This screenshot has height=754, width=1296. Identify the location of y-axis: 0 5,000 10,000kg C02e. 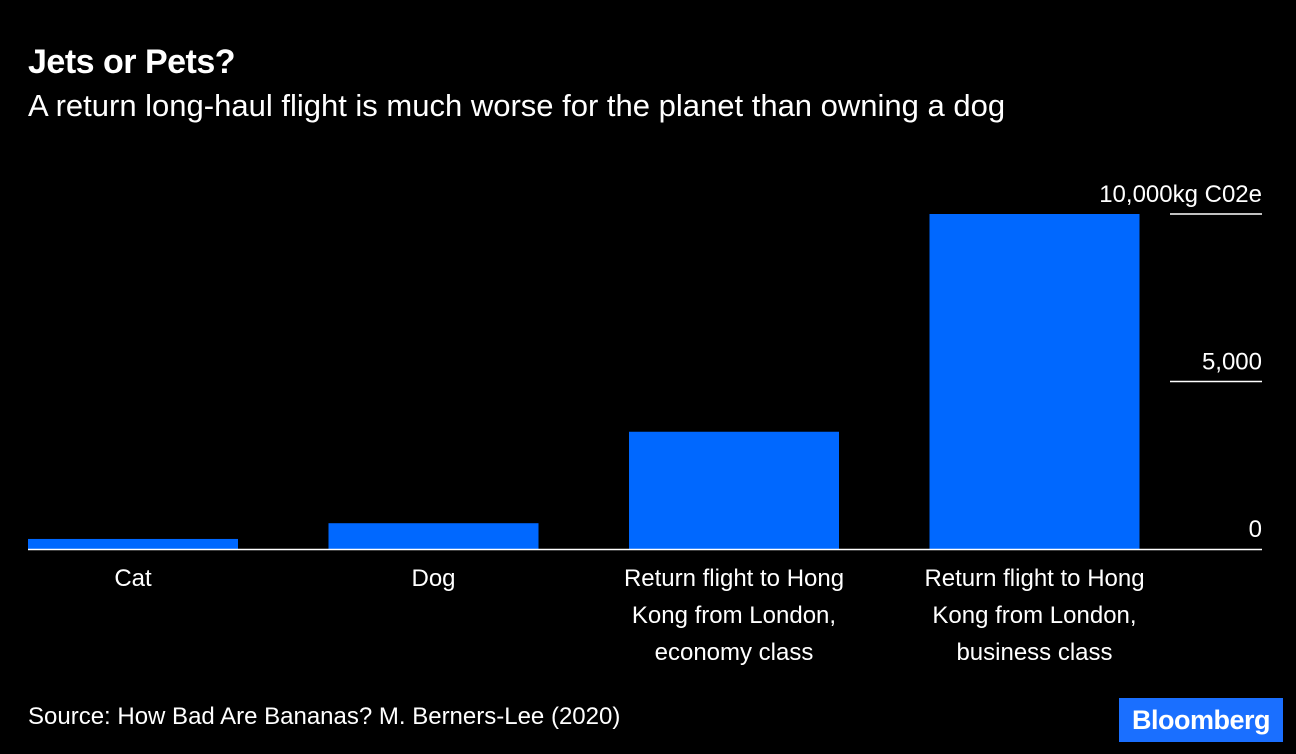
(1180, 362).